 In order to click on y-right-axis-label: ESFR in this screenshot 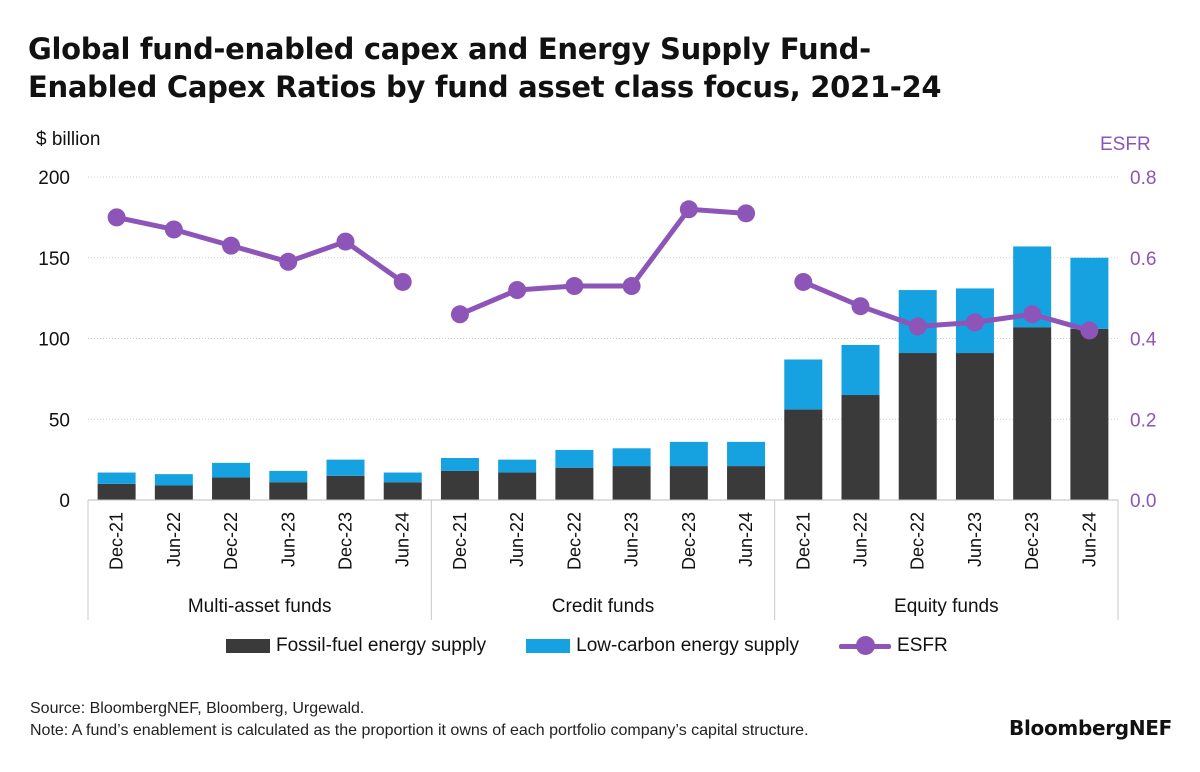, I will do `click(1125, 144)`.